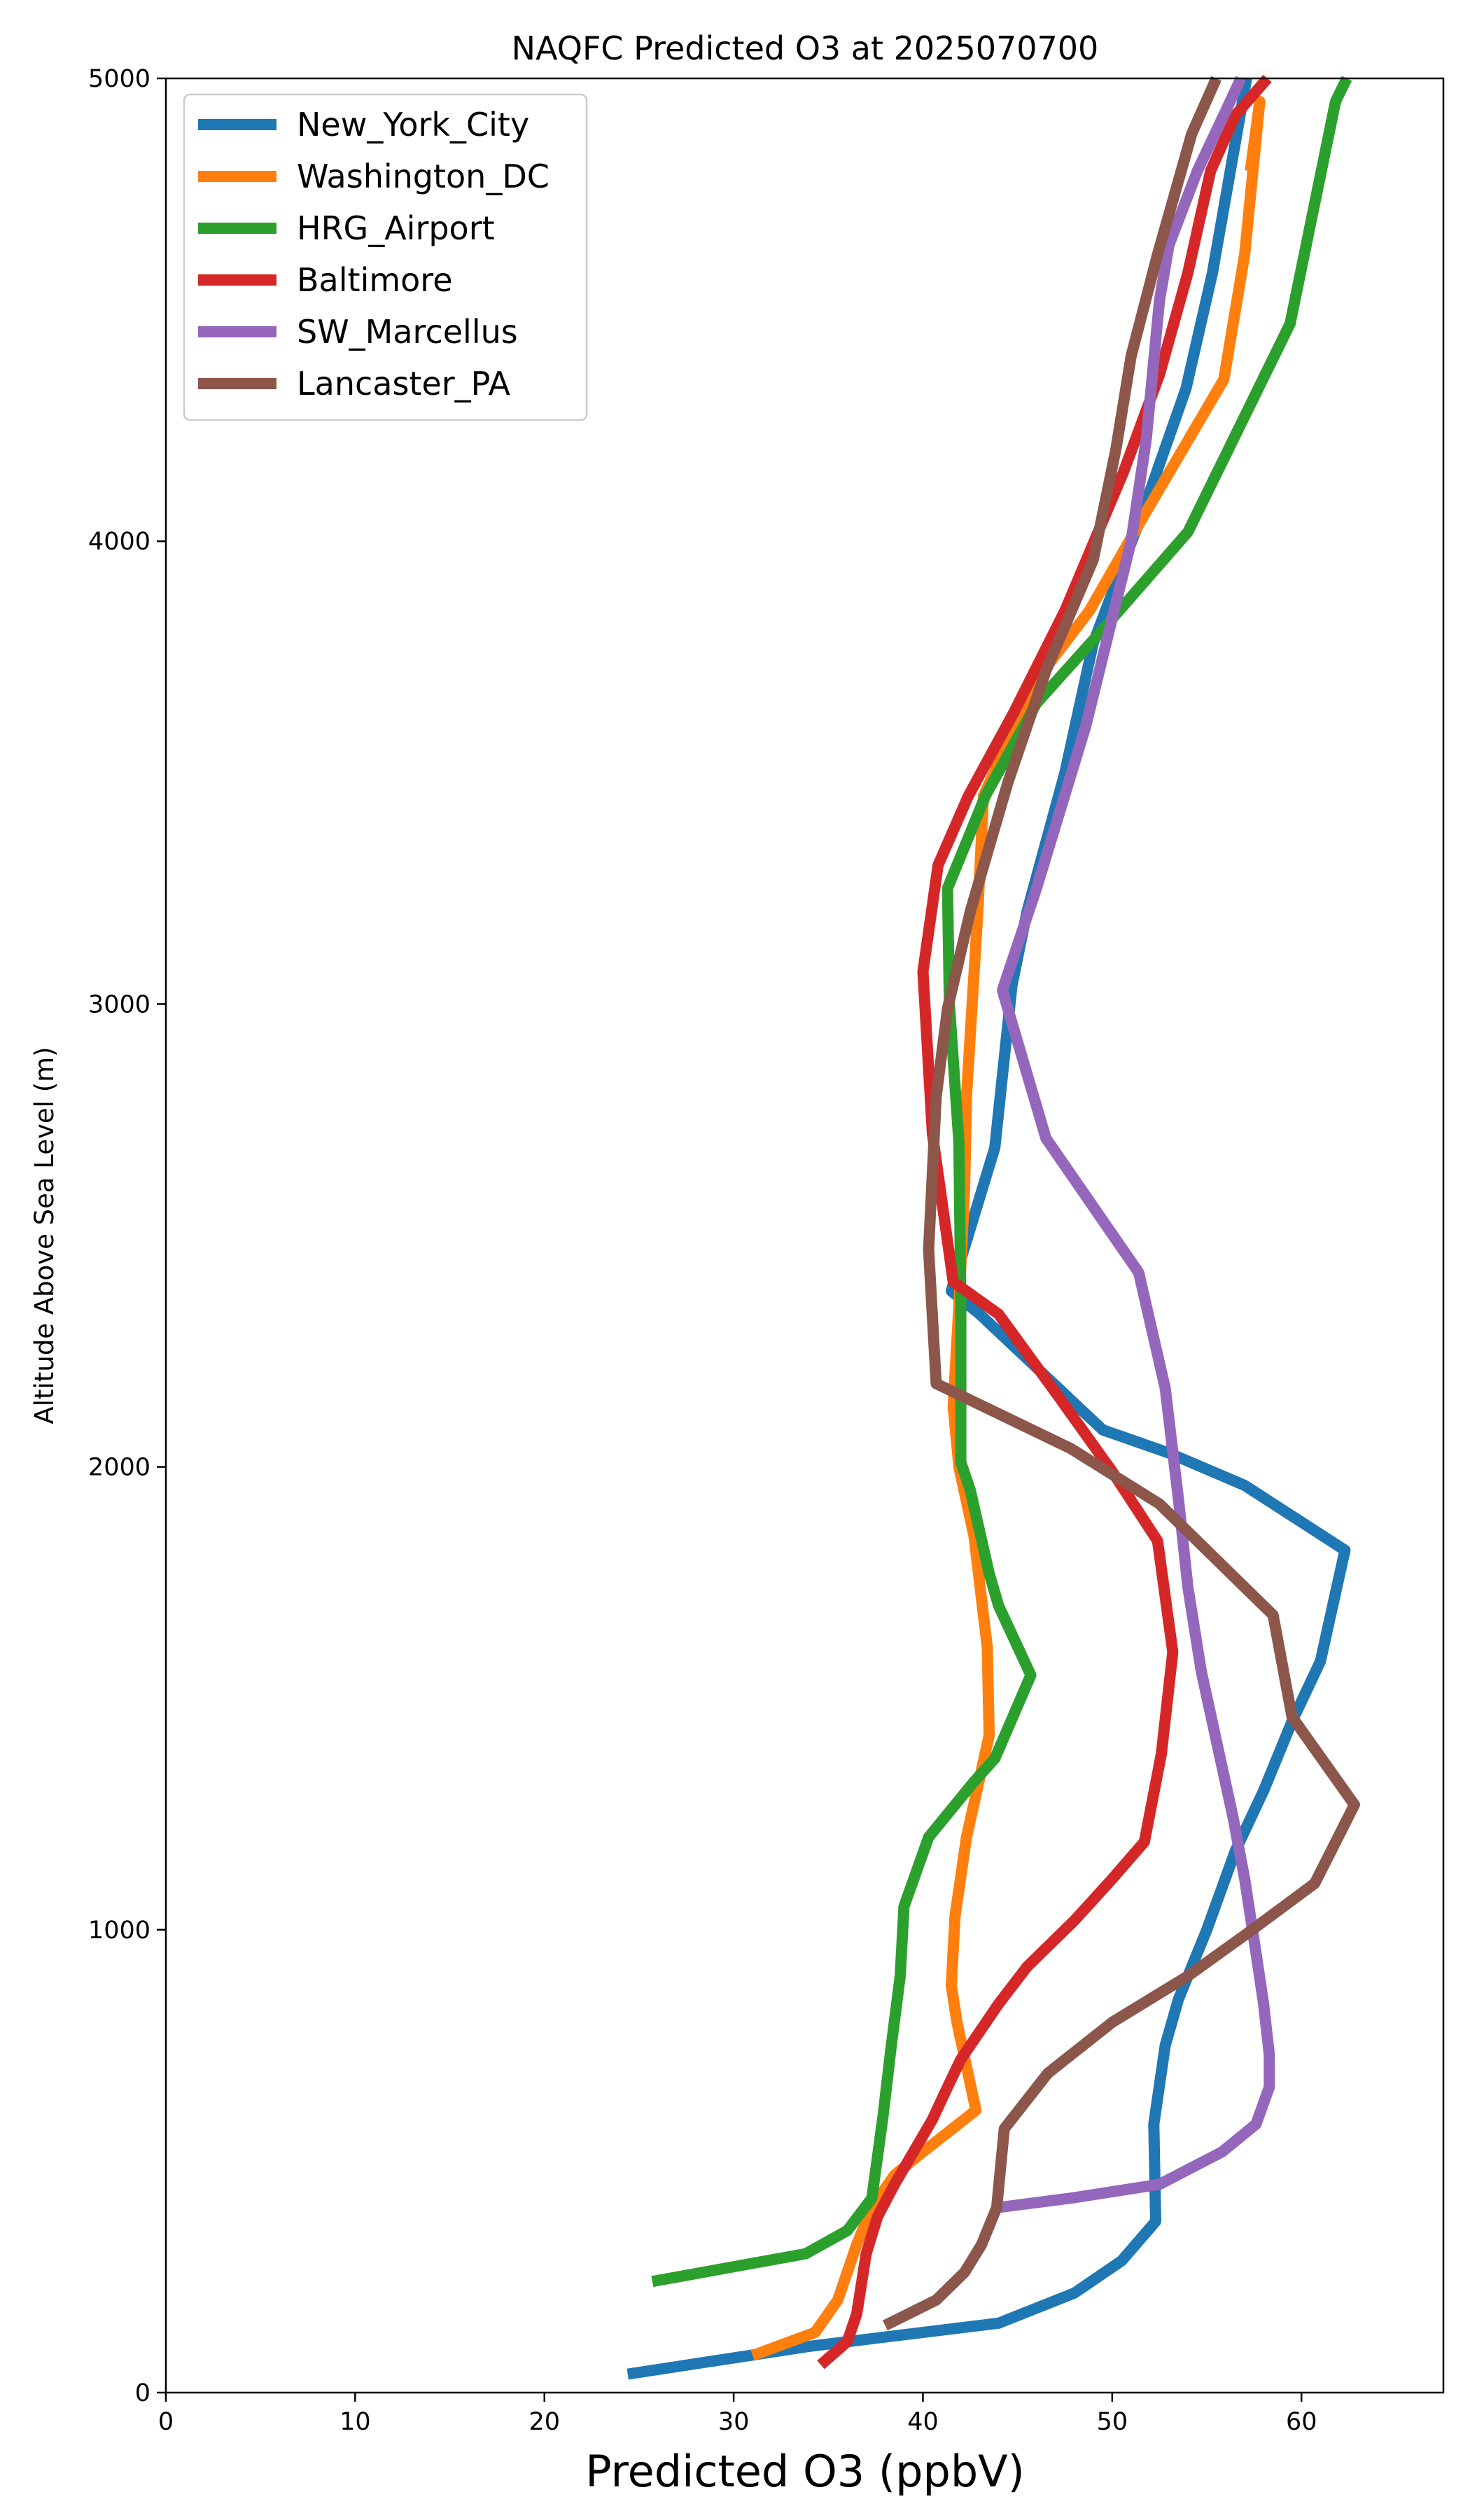  Describe the element at coordinates (119, 542) in the screenshot. I see `y-tick-label-4: 4000` at that location.